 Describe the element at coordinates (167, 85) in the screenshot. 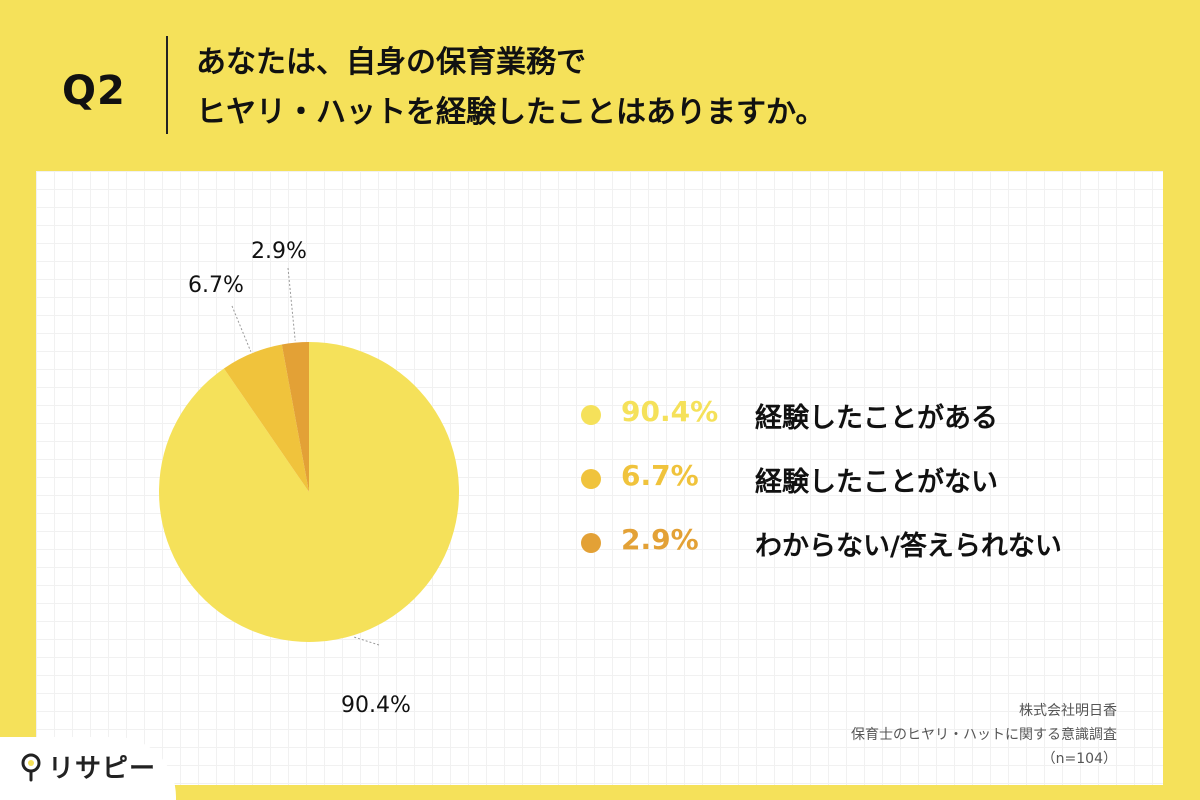

I see `title-divider` at that location.